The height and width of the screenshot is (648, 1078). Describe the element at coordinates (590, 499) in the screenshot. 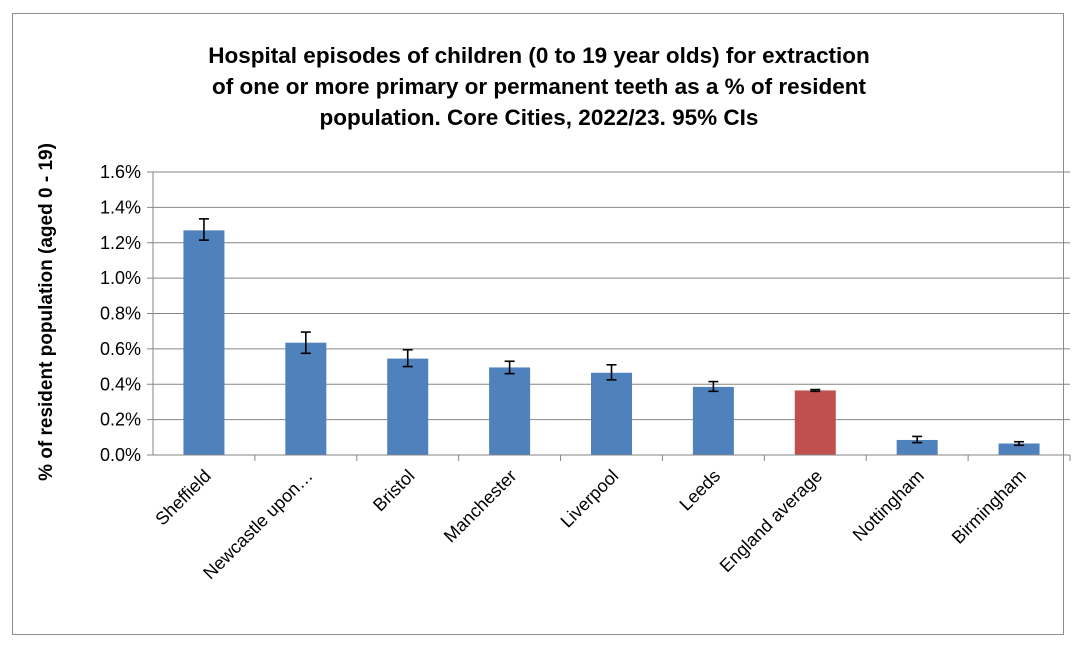

I see `x-tick-label: Liverpool` at that location.